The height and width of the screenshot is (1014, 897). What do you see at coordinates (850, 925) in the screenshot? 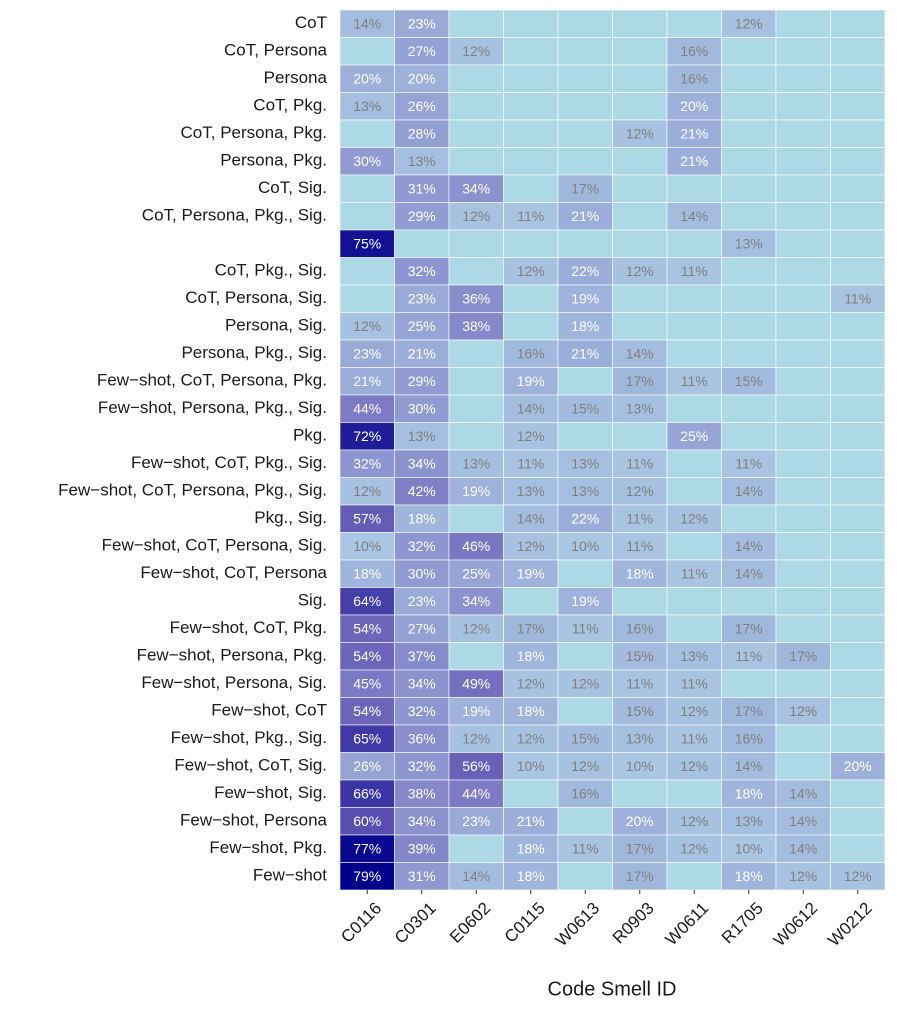
I see `x-tick-label: W0212` at bounding box center [850, 925].